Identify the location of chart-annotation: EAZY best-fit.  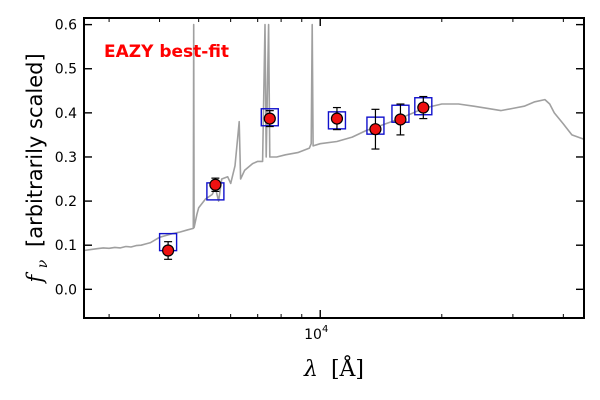
(166, 52).